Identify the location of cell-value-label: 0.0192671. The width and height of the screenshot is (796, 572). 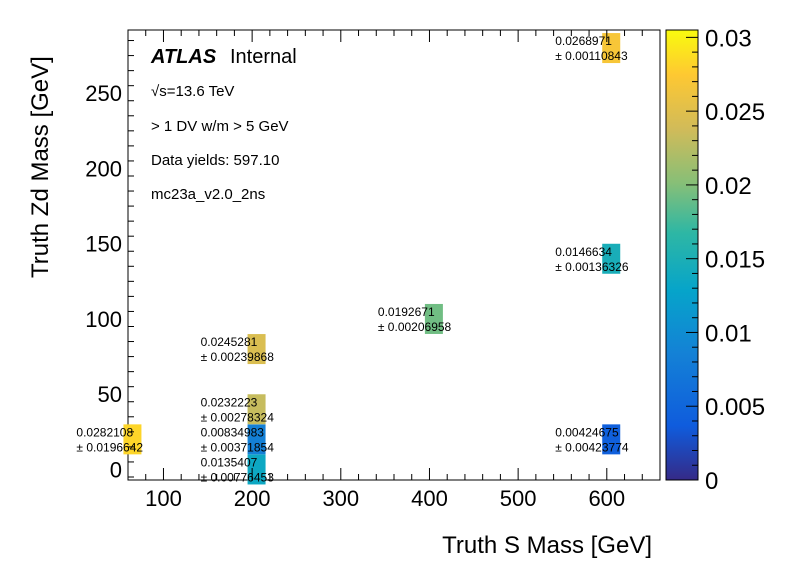
(406, 312).